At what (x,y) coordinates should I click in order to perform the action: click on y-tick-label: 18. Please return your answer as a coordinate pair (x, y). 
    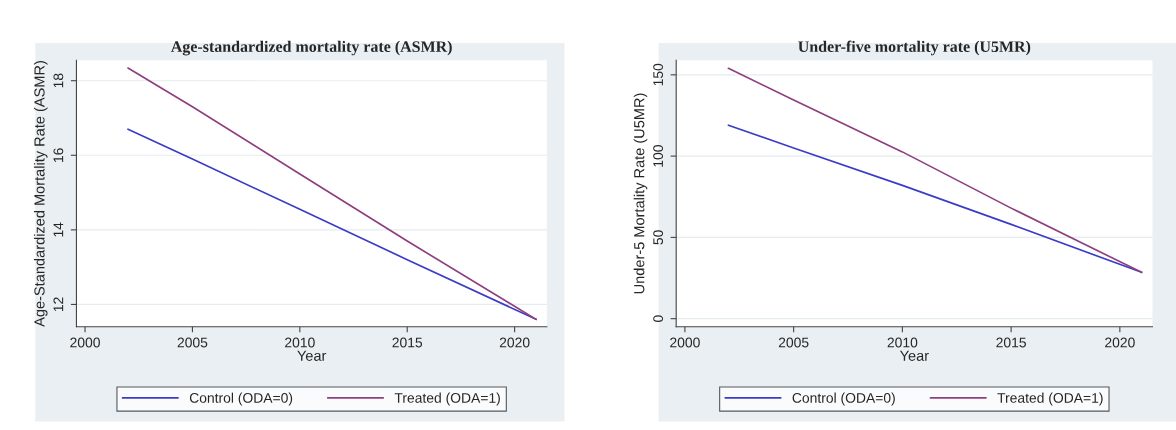
    Looking at the image, I should click on (58, 80).